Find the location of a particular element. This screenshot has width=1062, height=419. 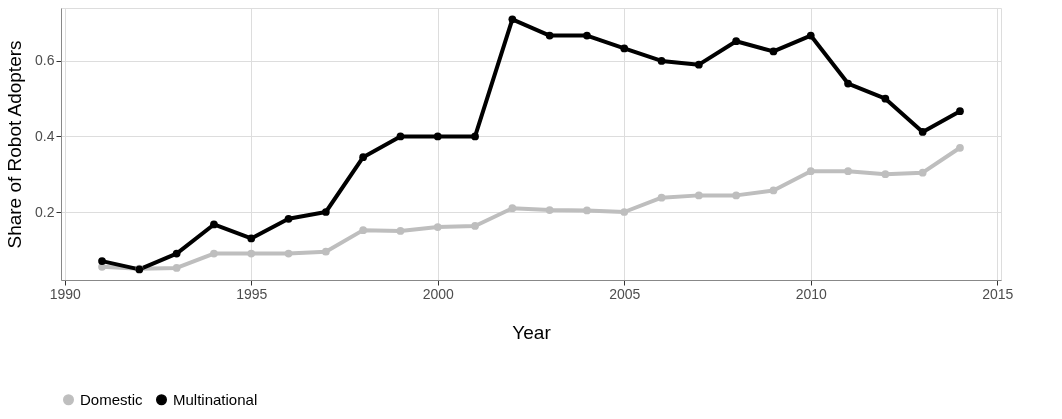

y-tick-label: 0.2 is located at coordinates (45, 211).